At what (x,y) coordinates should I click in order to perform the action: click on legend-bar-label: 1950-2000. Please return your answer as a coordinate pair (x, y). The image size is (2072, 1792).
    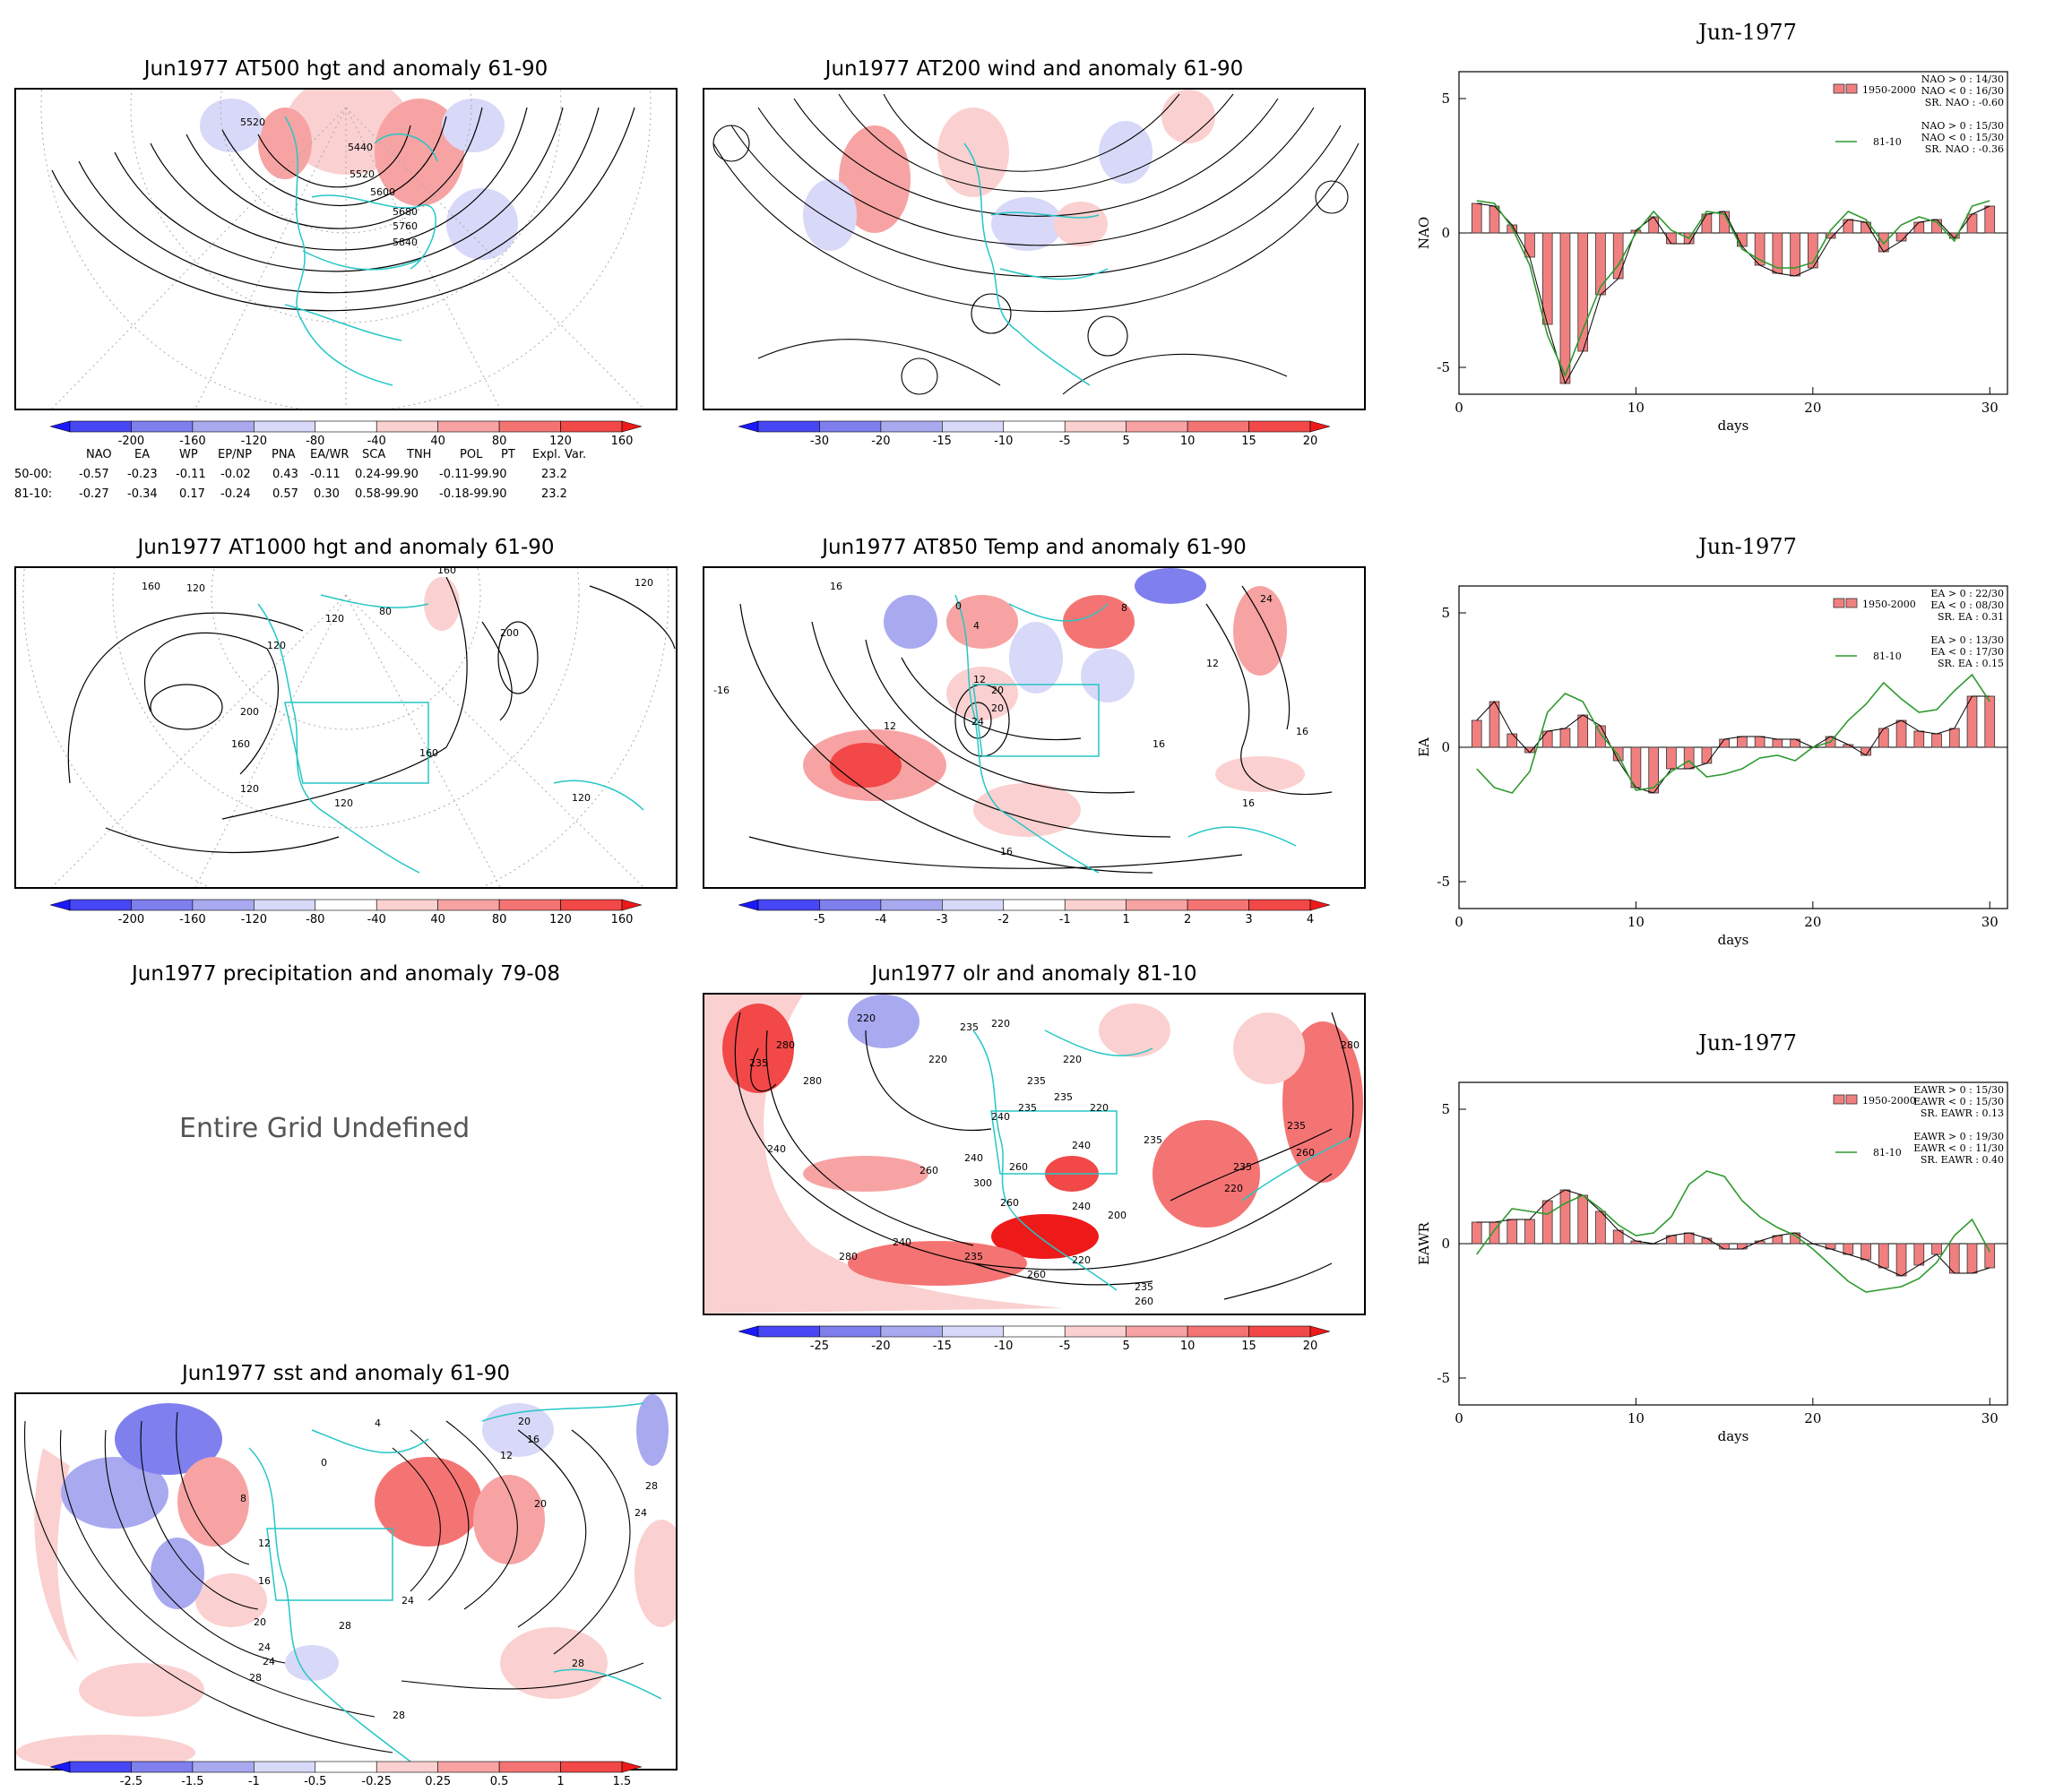
    Looking at the image, I should click on (1889, 90).